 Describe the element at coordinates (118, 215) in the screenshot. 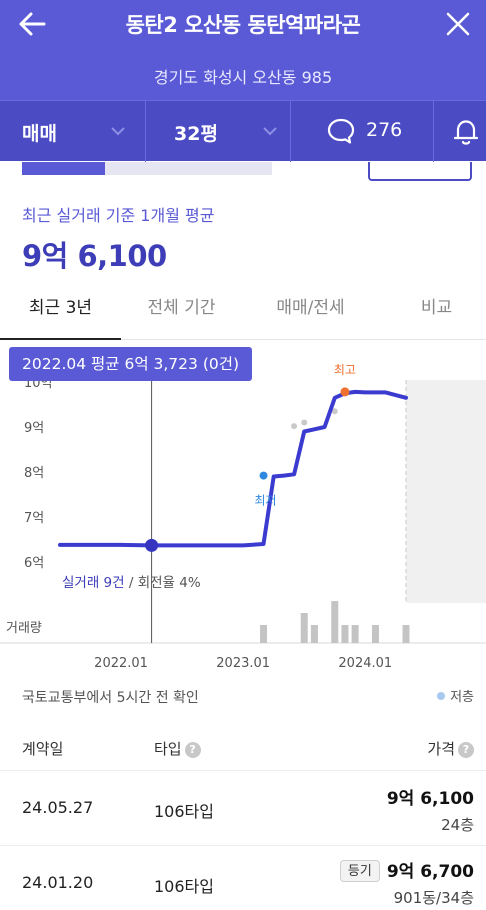

I see `avg-price-label: 최근 실거래 기준 1개월 평균` at that location.